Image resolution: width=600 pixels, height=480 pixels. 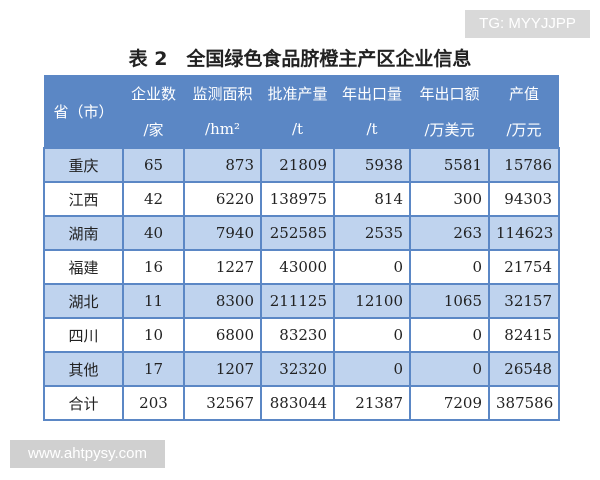 What do you see at coordinates (153, 301) in the screenshot?
I see `value-cell: 11` at bounding box center [153, 301].